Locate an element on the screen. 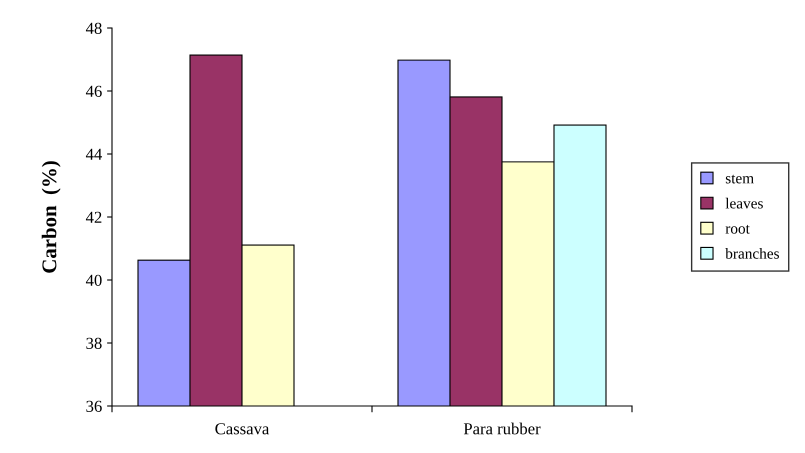 The image size is (805, 453). y-tick-label: 40 is located at coordinates (94, 280).